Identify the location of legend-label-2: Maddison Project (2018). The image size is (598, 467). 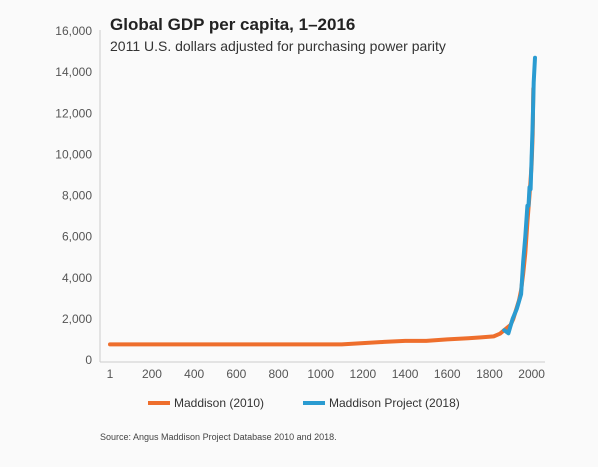
(394, 403).